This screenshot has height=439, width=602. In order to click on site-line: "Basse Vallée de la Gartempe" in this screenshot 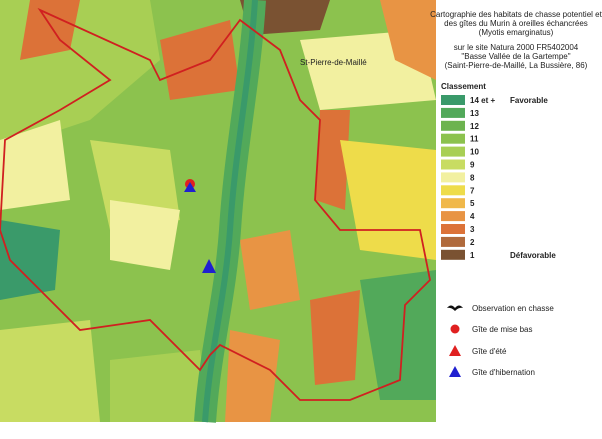, I will do `click(515, 56)`.